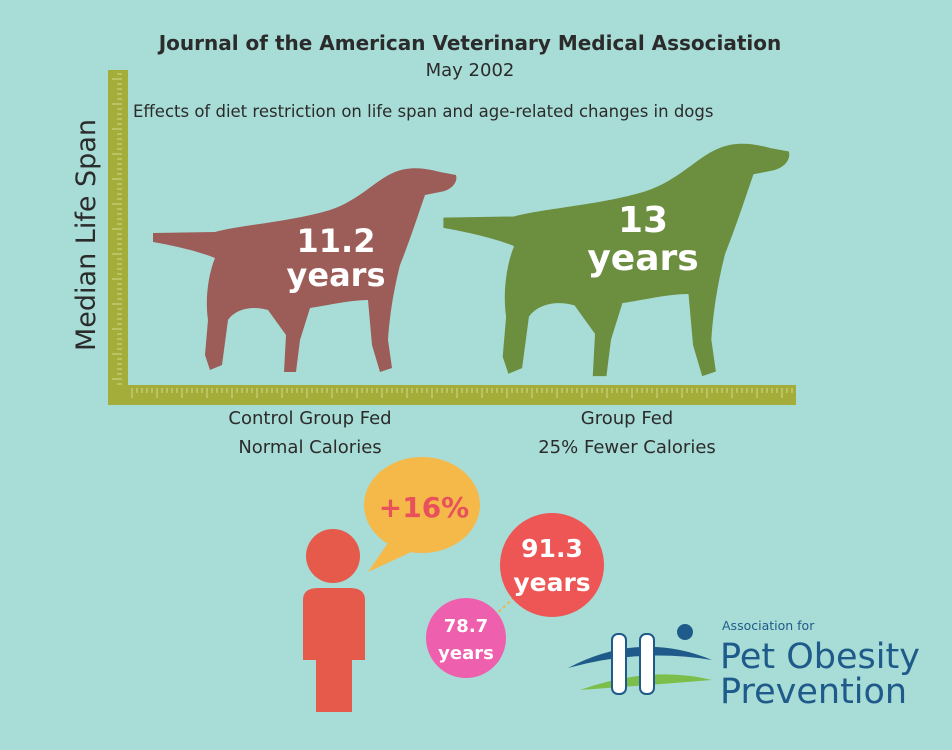 This screenshot has height=750, width=952. What do you see at coordinates (466, 653) in the screenshot?
I see `low-unit: years` at bounding box center [466, 653].